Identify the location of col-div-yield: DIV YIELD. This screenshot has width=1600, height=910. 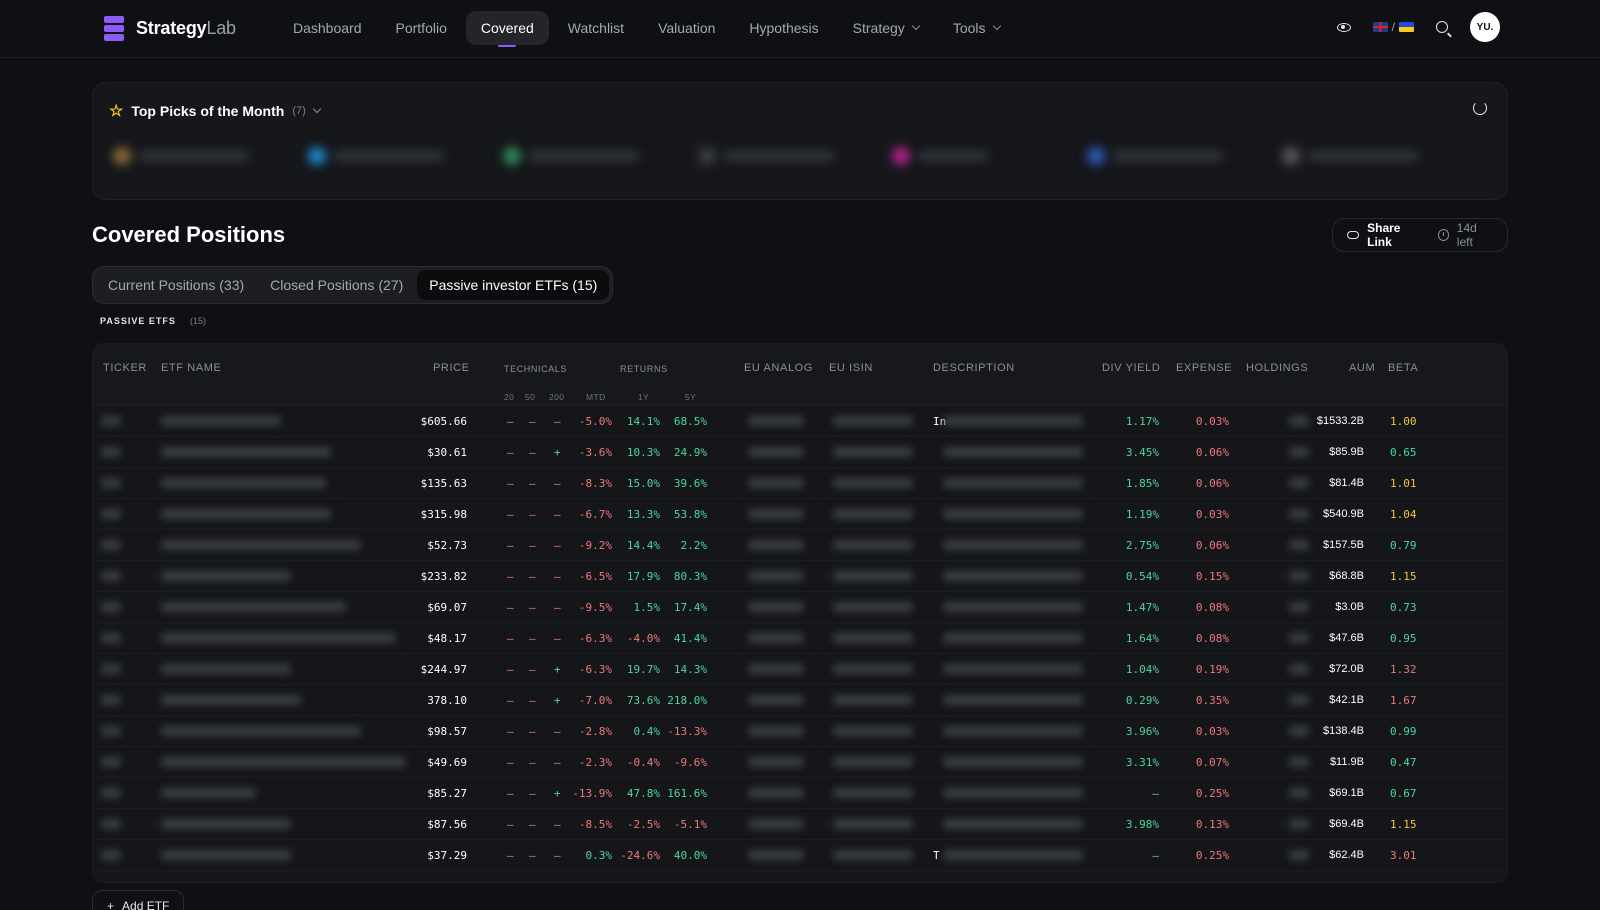
(1131, 368).